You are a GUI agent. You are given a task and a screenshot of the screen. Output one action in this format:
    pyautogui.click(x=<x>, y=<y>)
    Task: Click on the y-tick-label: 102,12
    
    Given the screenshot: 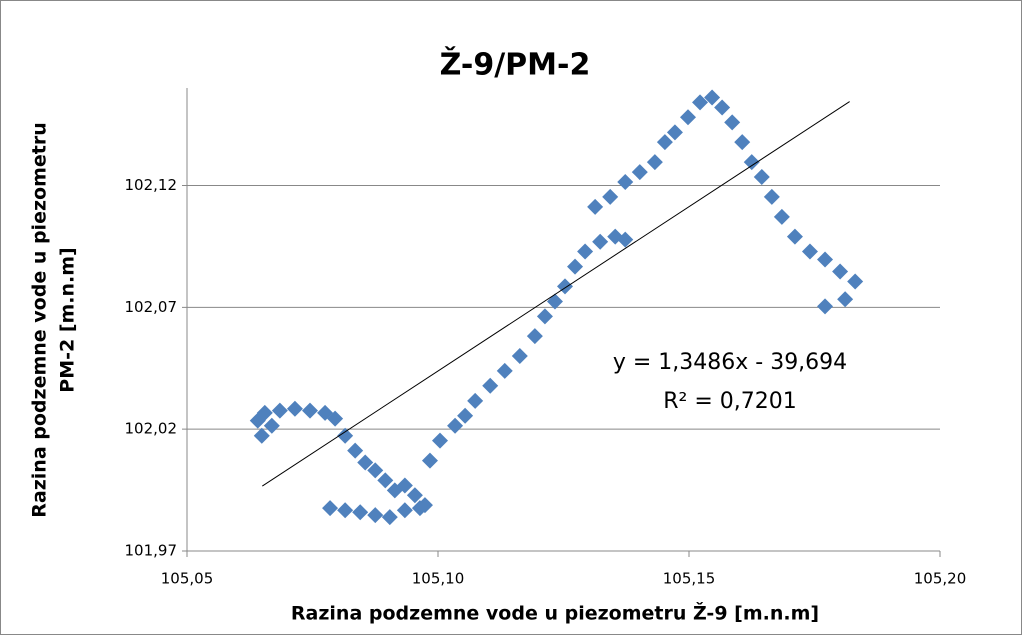 What is the action you would take?
    pyautogui.click(x=151, y=185)
    